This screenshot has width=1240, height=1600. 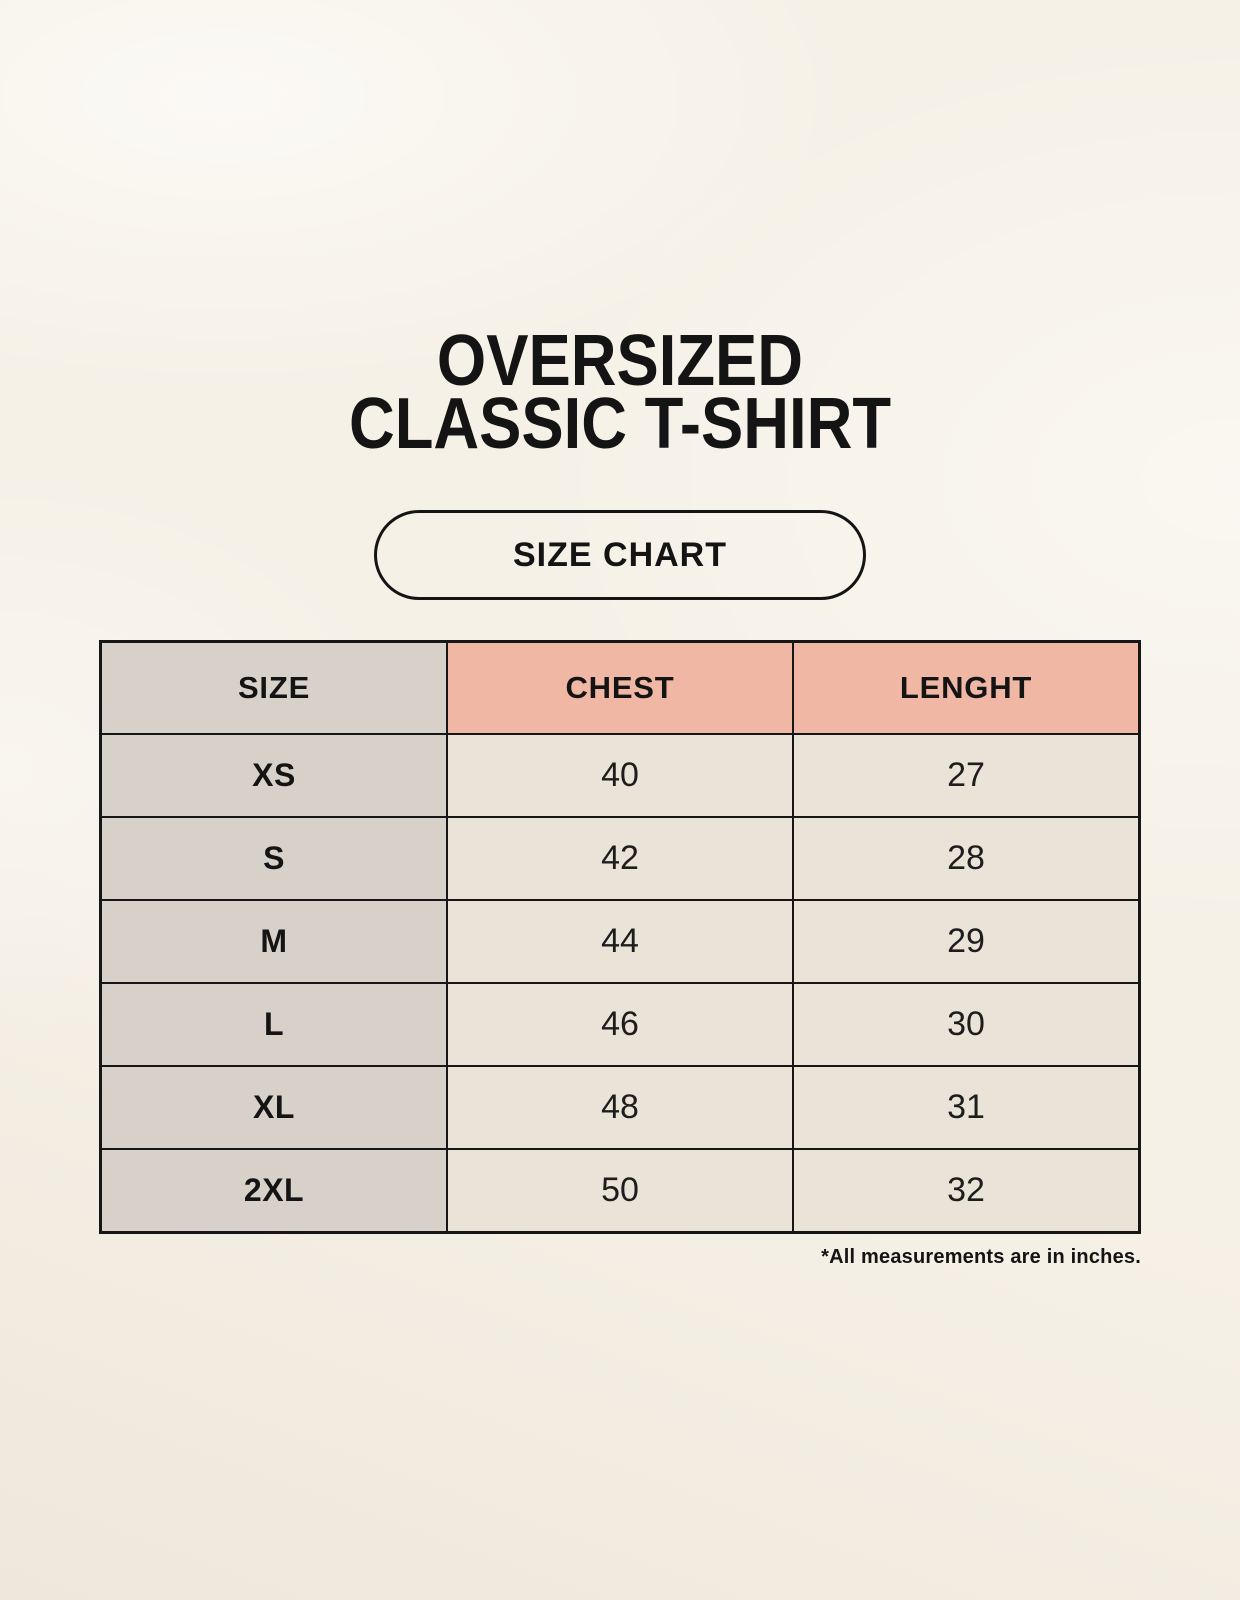 I want to click on product-title: OVERSIZED CLASSIC T-SHIRT, so click(x=620, y=392).